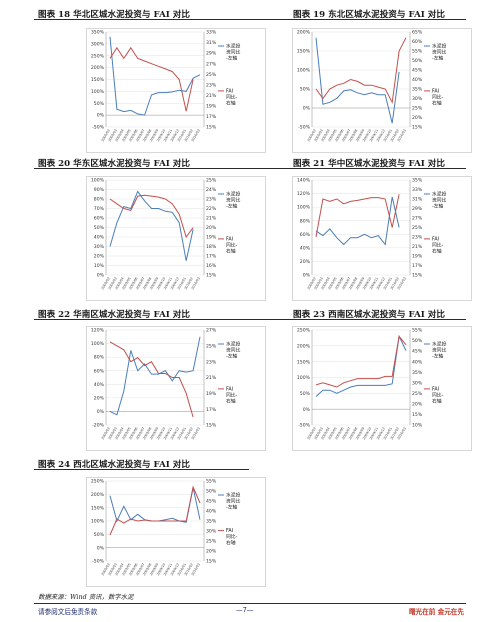 This screenshot has height=622, width=500. What do you see at coordinates (98, 33) in the screenshot?
I see `left-axis-tick: 350%` at bounding box center [98, 33].